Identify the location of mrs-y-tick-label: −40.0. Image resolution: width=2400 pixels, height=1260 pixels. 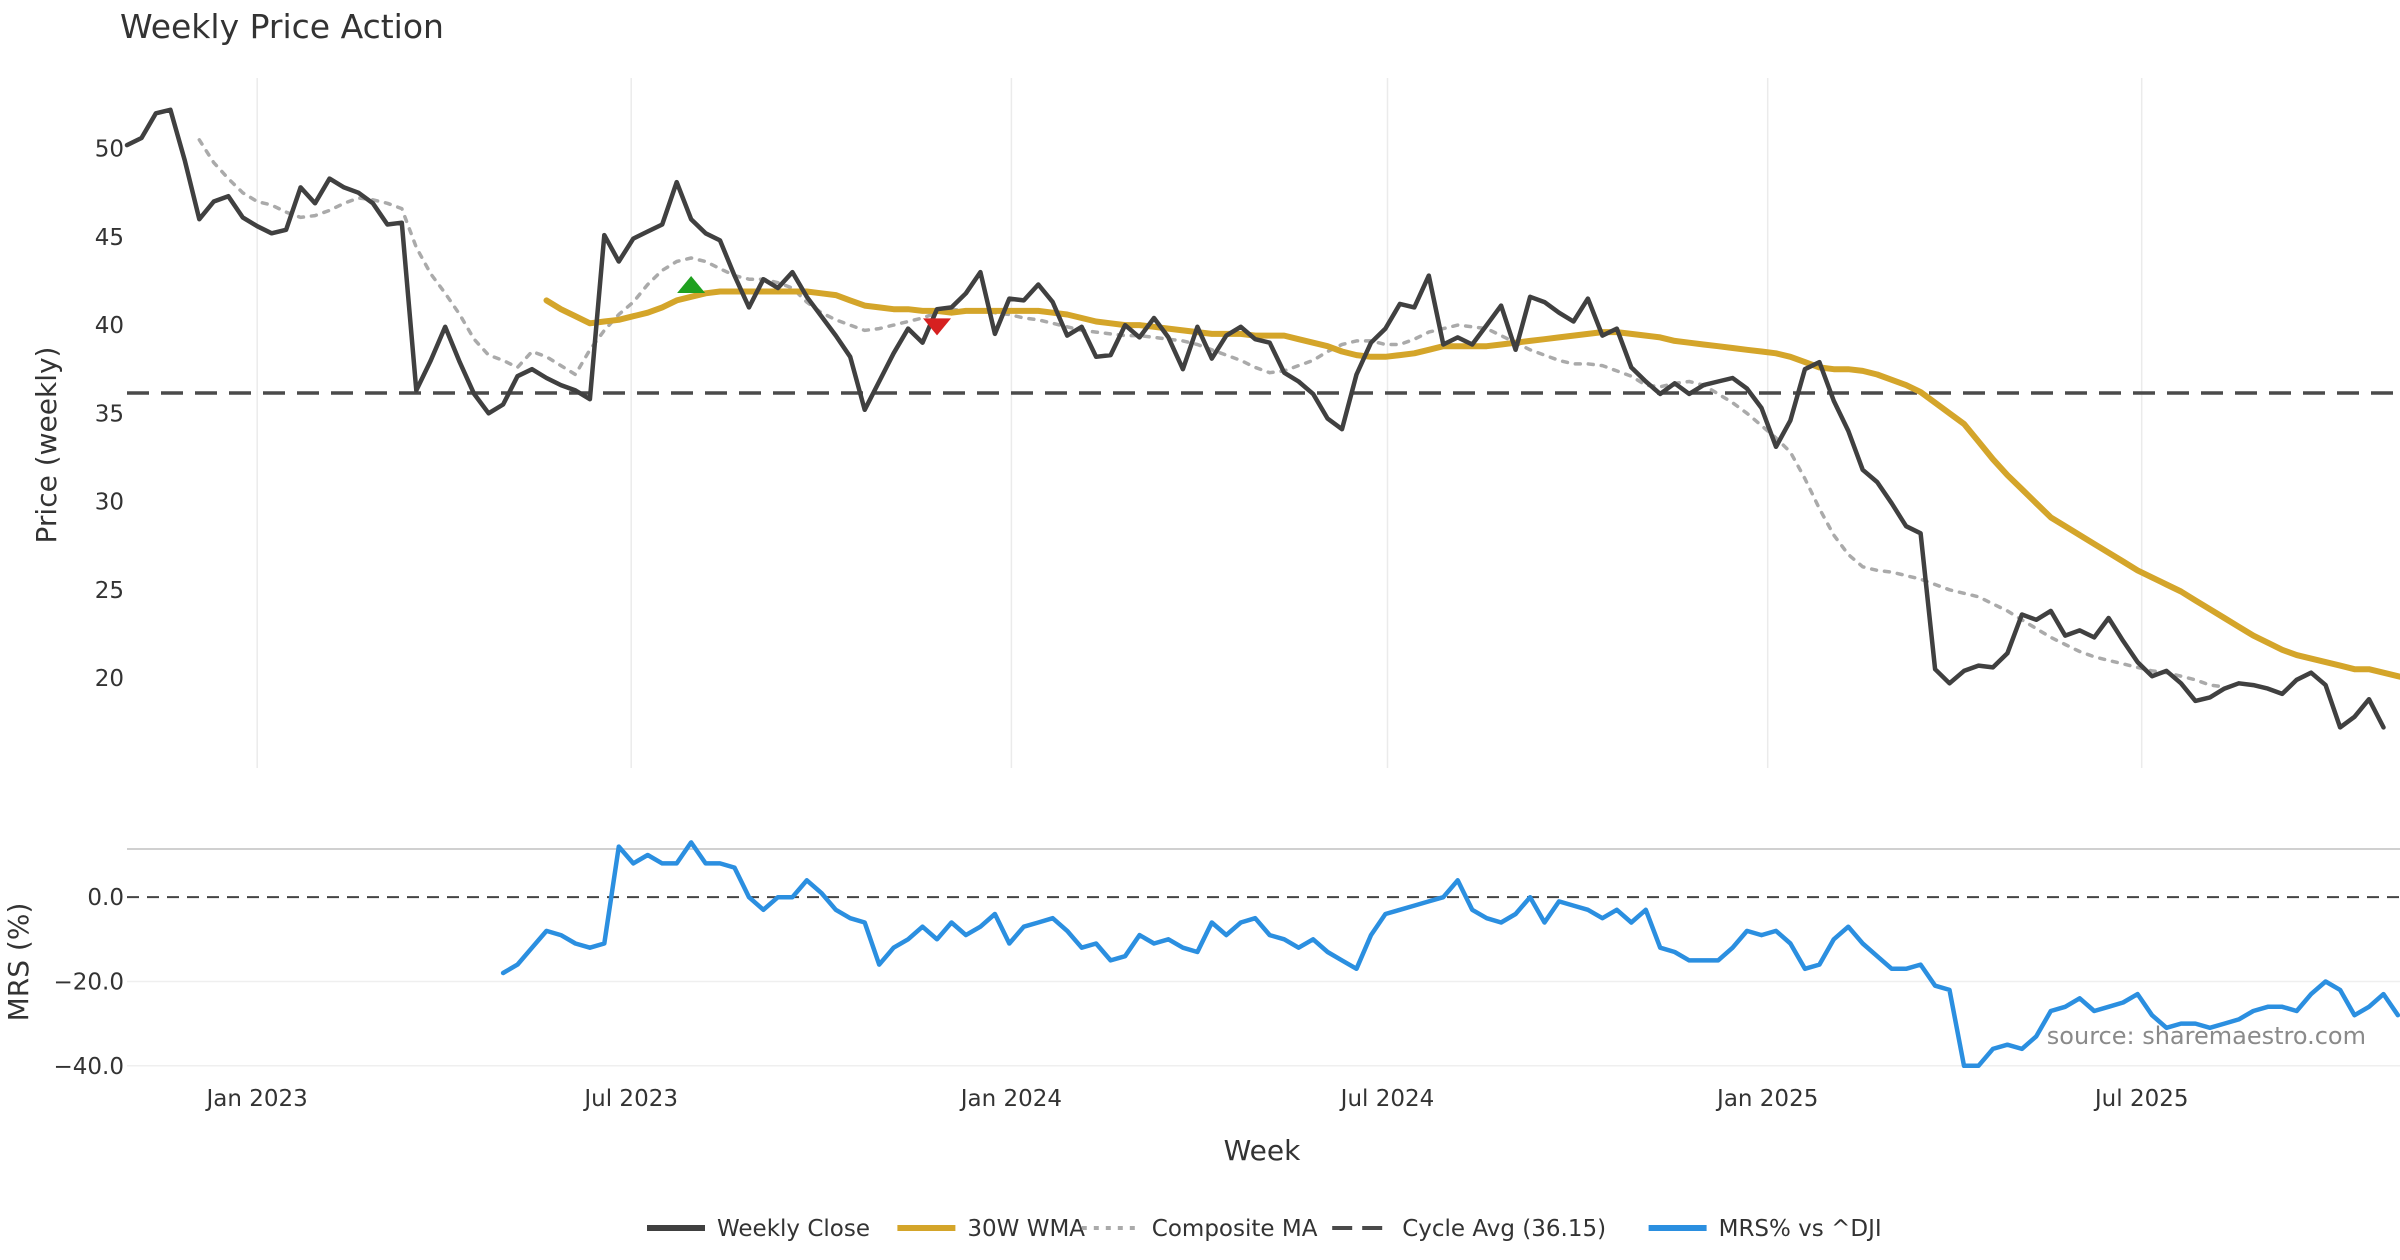
(89, 1067).